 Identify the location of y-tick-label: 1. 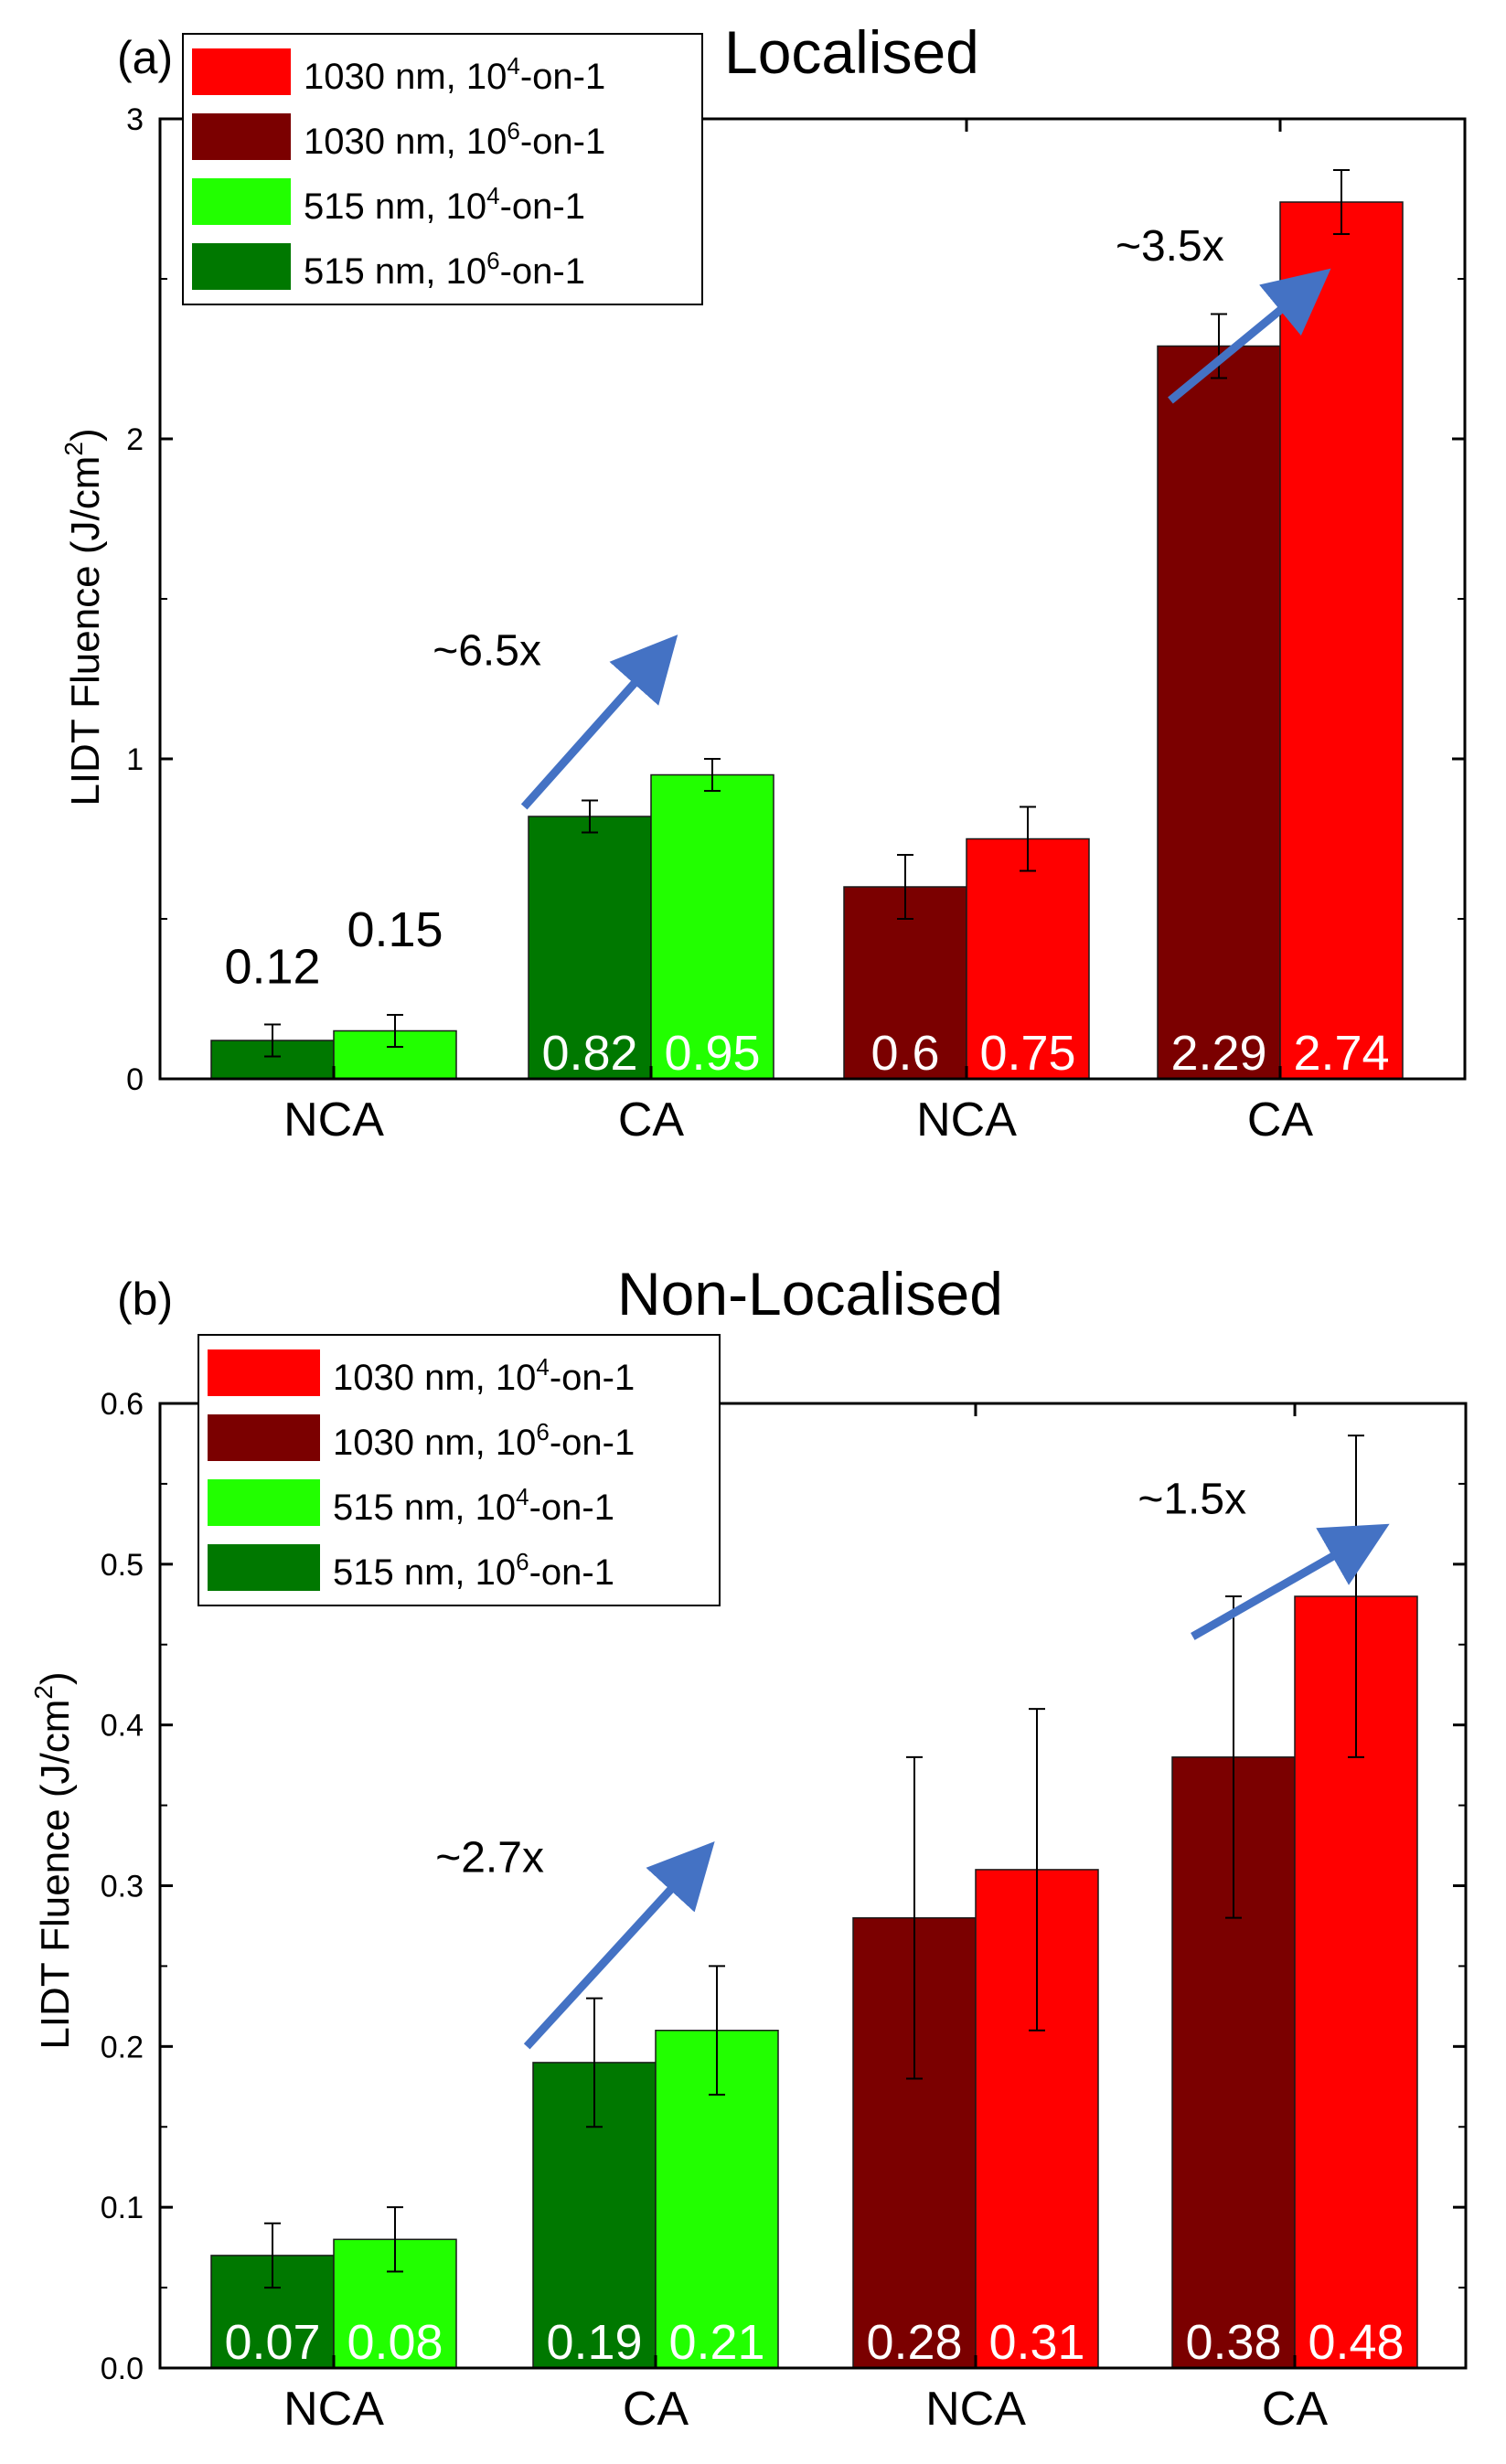
(135, 759).